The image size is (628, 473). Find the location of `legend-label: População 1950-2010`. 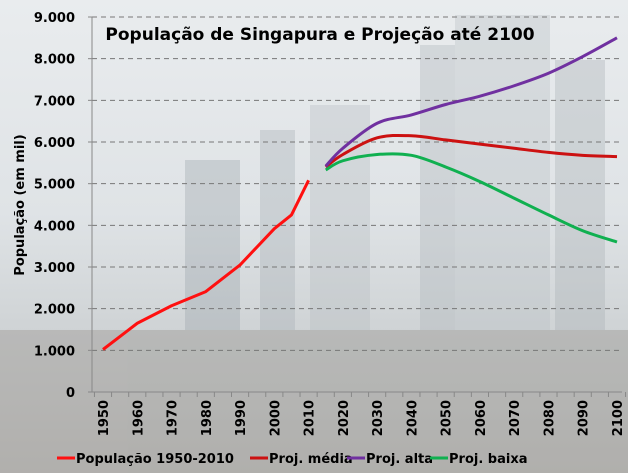

legend-label: População 1950-2010 is located at coordinates (155, 459).